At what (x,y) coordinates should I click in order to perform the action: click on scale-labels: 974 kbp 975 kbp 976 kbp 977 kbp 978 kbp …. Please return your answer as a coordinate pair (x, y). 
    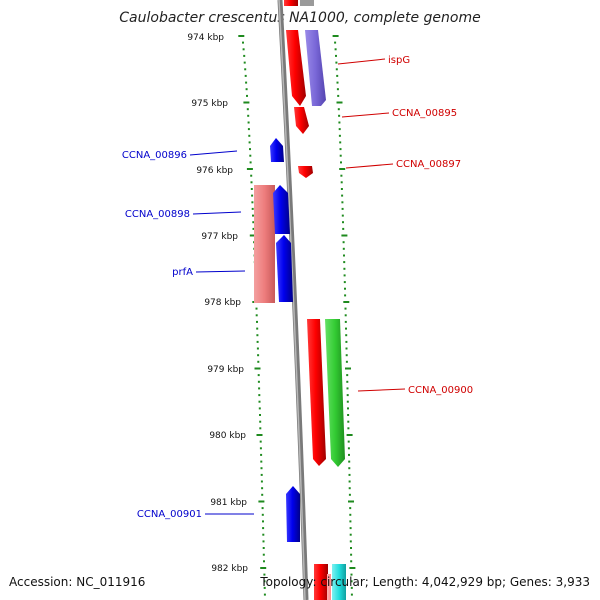
    Looking at the image, I should click on (217, 303).